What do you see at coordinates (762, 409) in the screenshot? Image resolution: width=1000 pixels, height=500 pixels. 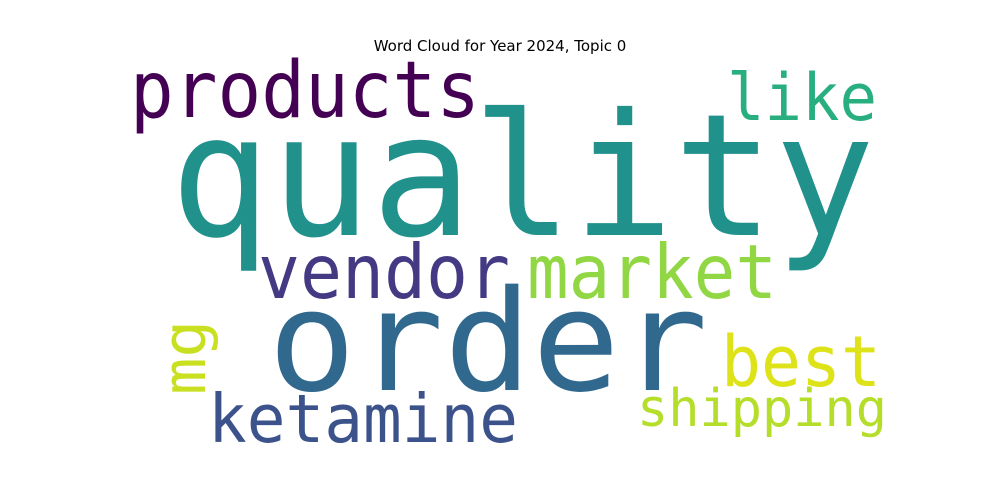 I see `word-shipping: shipping` at bounding box center [762, 409].